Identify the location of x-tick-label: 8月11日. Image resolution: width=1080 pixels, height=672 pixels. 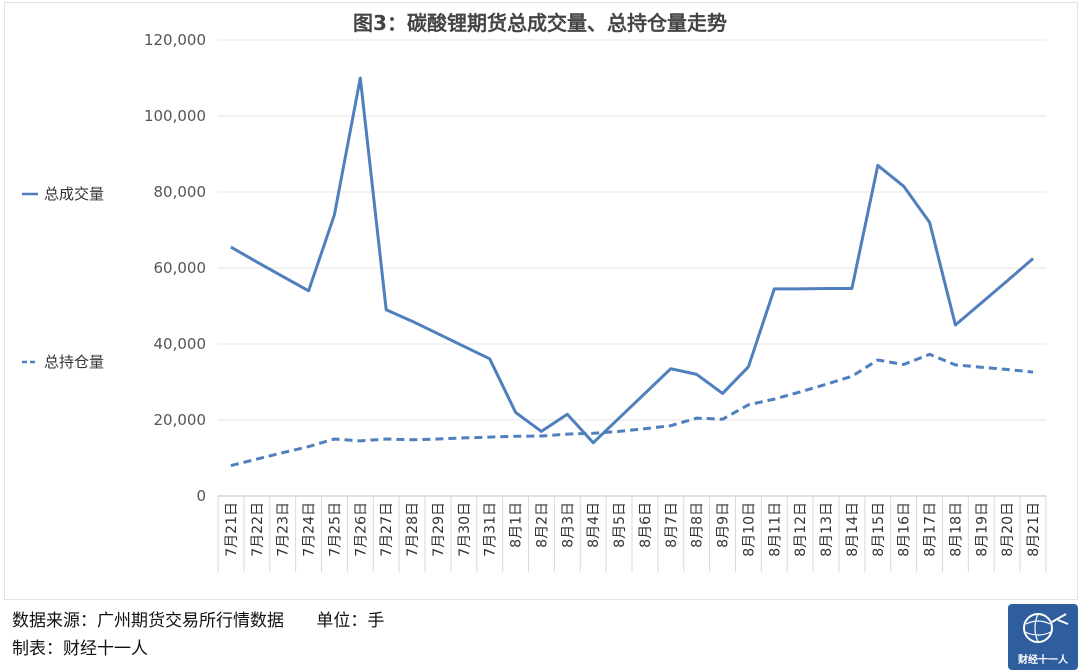
(775, 529).